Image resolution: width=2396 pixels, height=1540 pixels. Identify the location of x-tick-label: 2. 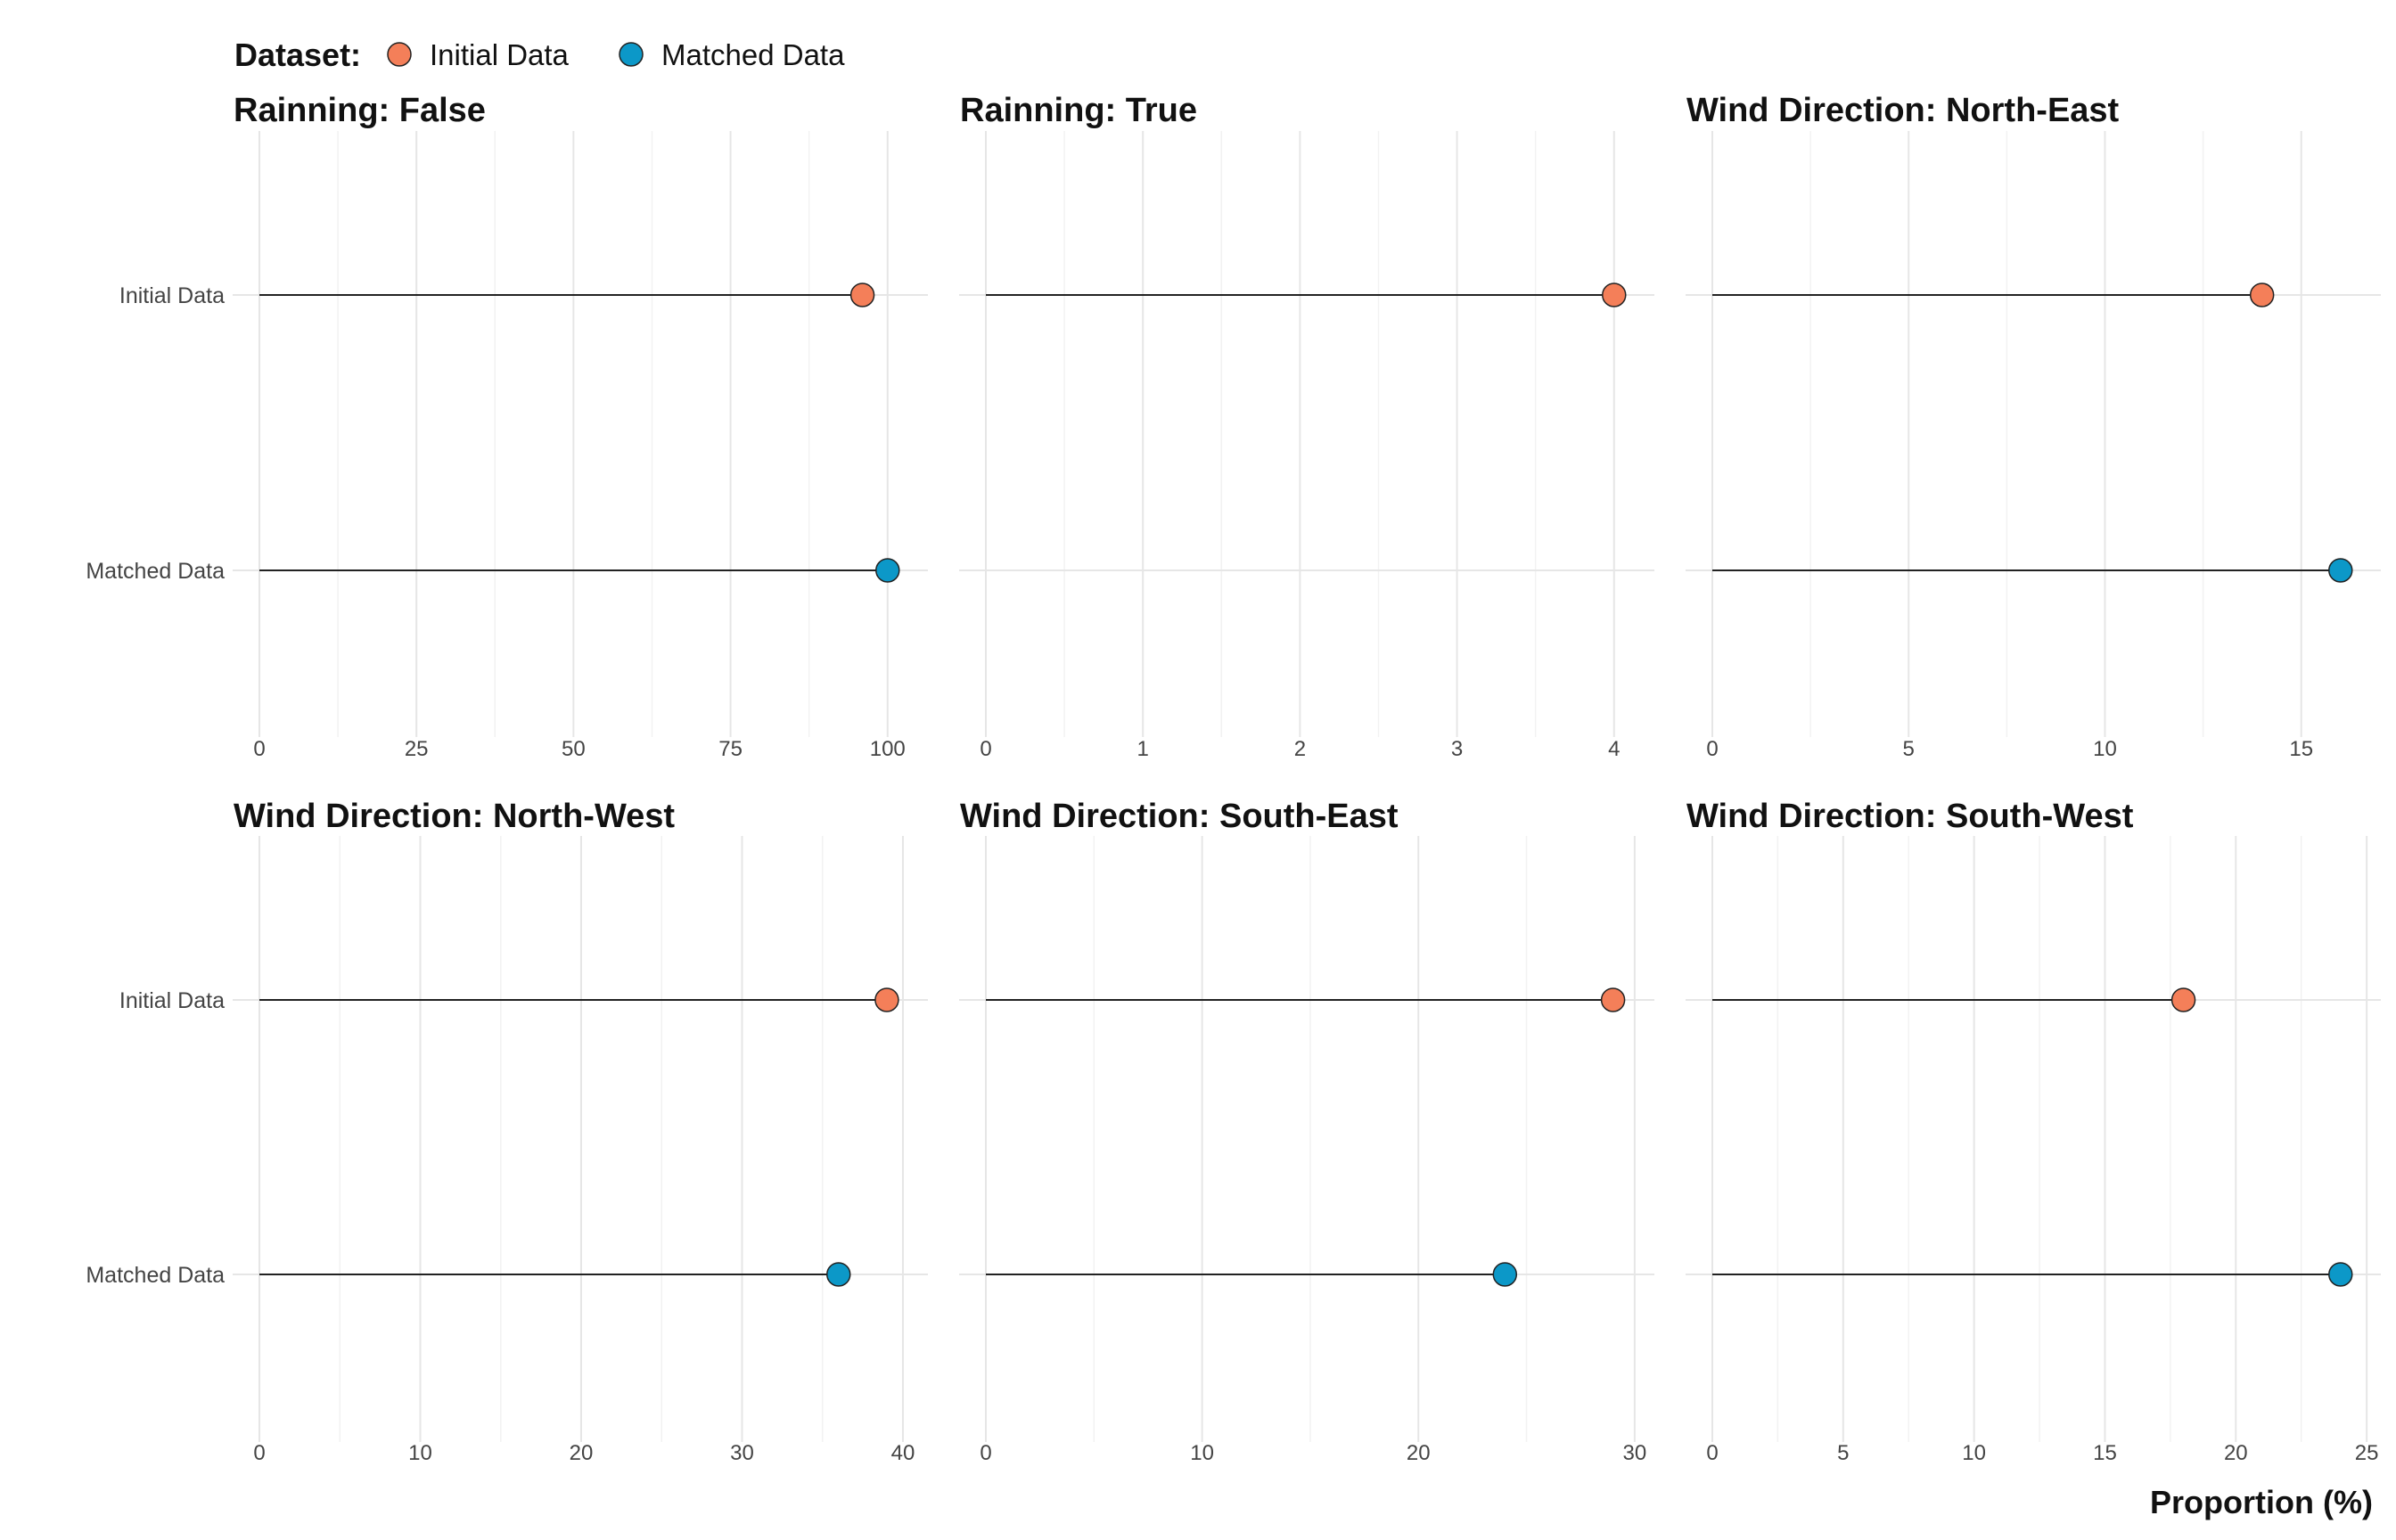
(1300, 749).